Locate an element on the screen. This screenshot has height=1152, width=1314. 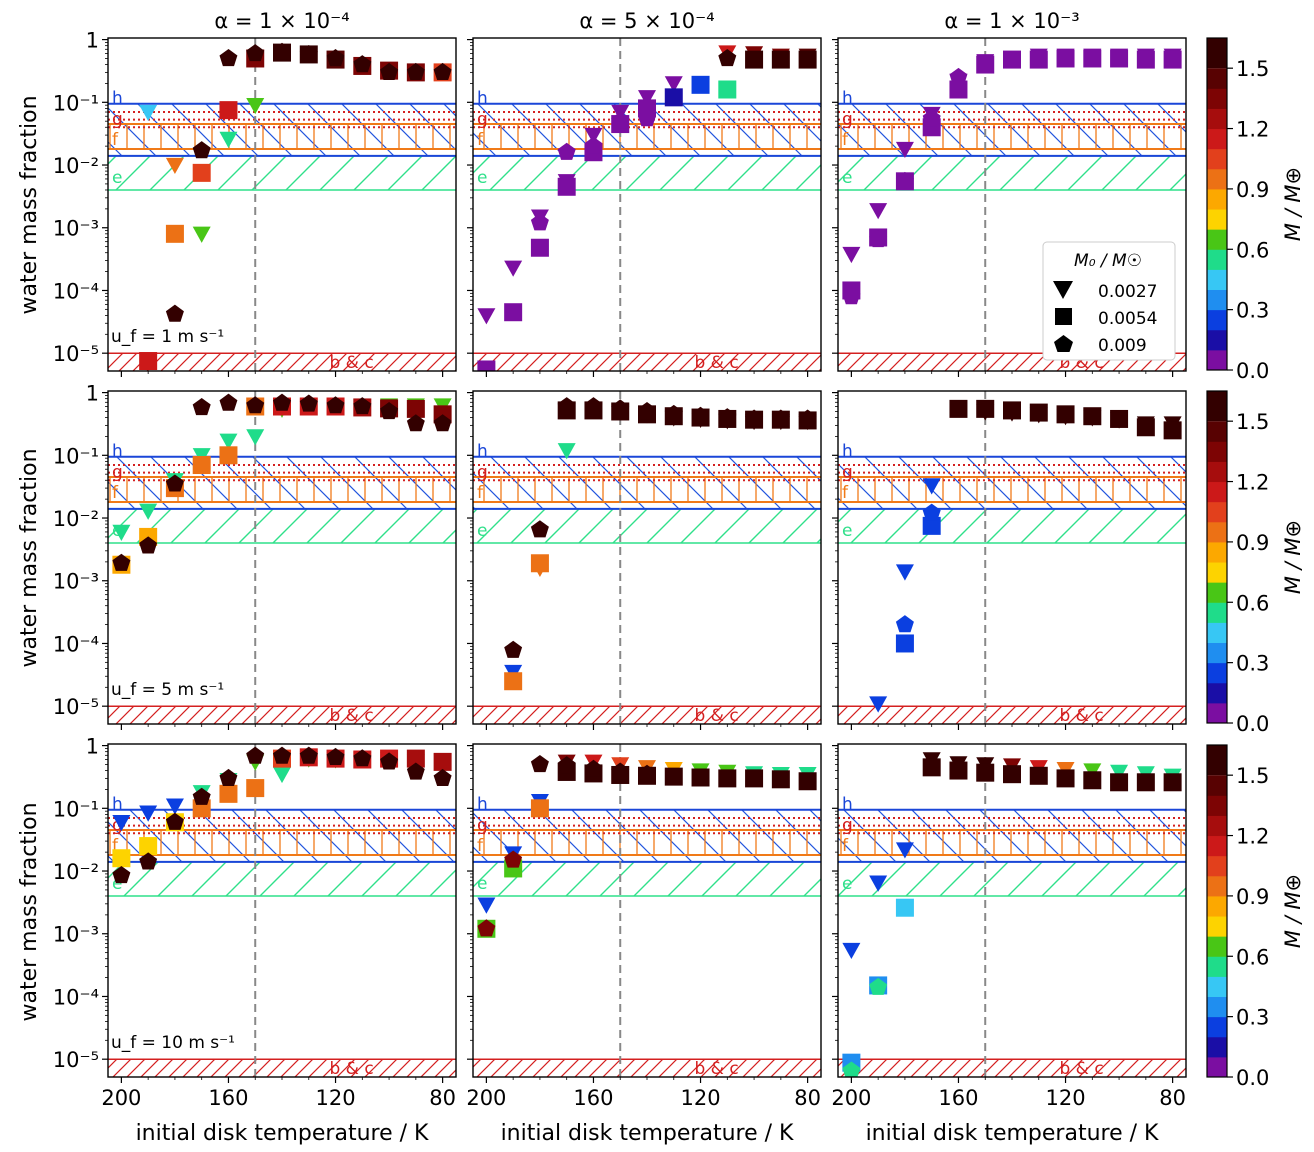
x-axis-label-col-3: initial disk temperature / K is located at coordinates (1012, 1133).